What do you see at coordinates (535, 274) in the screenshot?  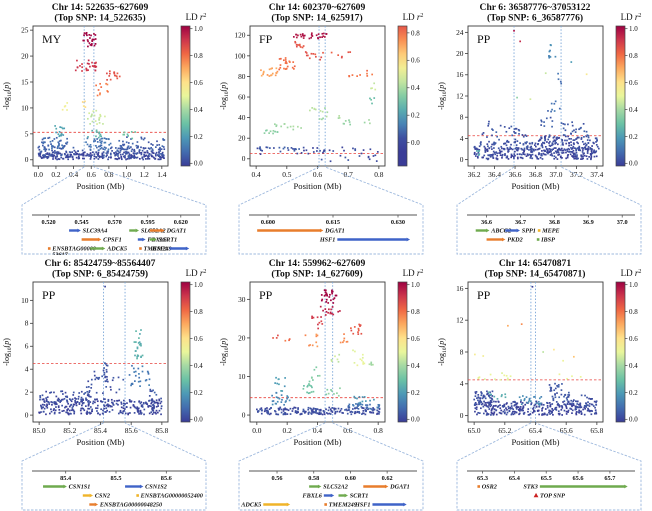 I see `panel-subtitle: (Top SNP: 14_65470871)` at bounding box center [535, 274].